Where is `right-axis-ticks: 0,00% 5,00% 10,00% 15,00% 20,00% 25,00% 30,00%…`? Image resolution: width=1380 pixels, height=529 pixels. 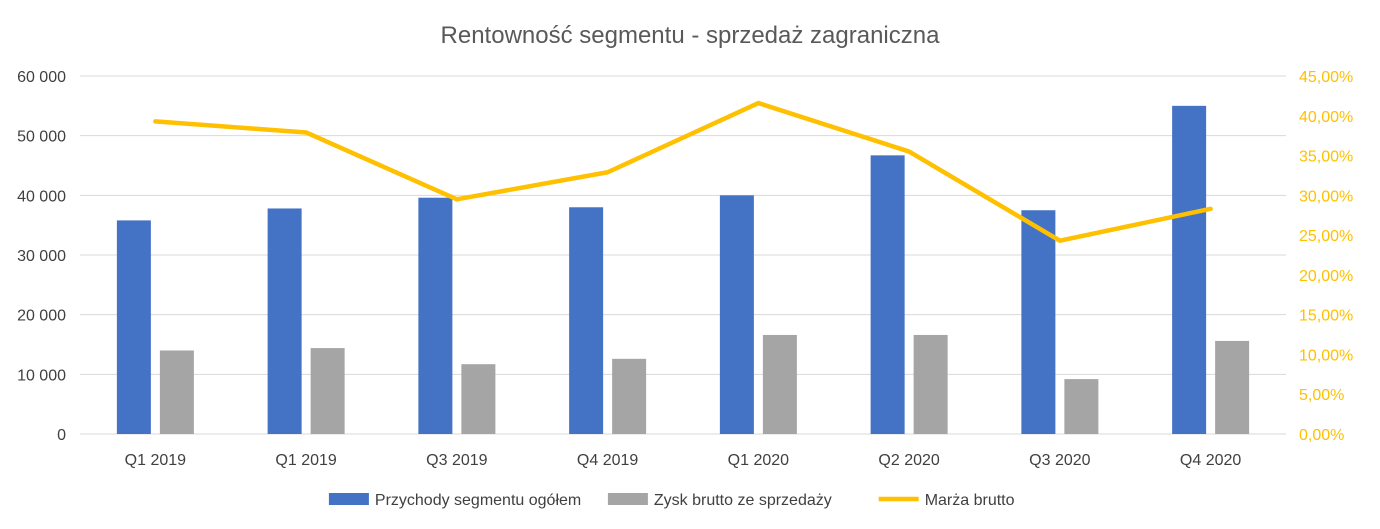 right-axis-ticks: 0,00% 5,00% 10,00% 15,00% 20,00% 25,00% 30,00%… is located at coordinates (1326, 256).